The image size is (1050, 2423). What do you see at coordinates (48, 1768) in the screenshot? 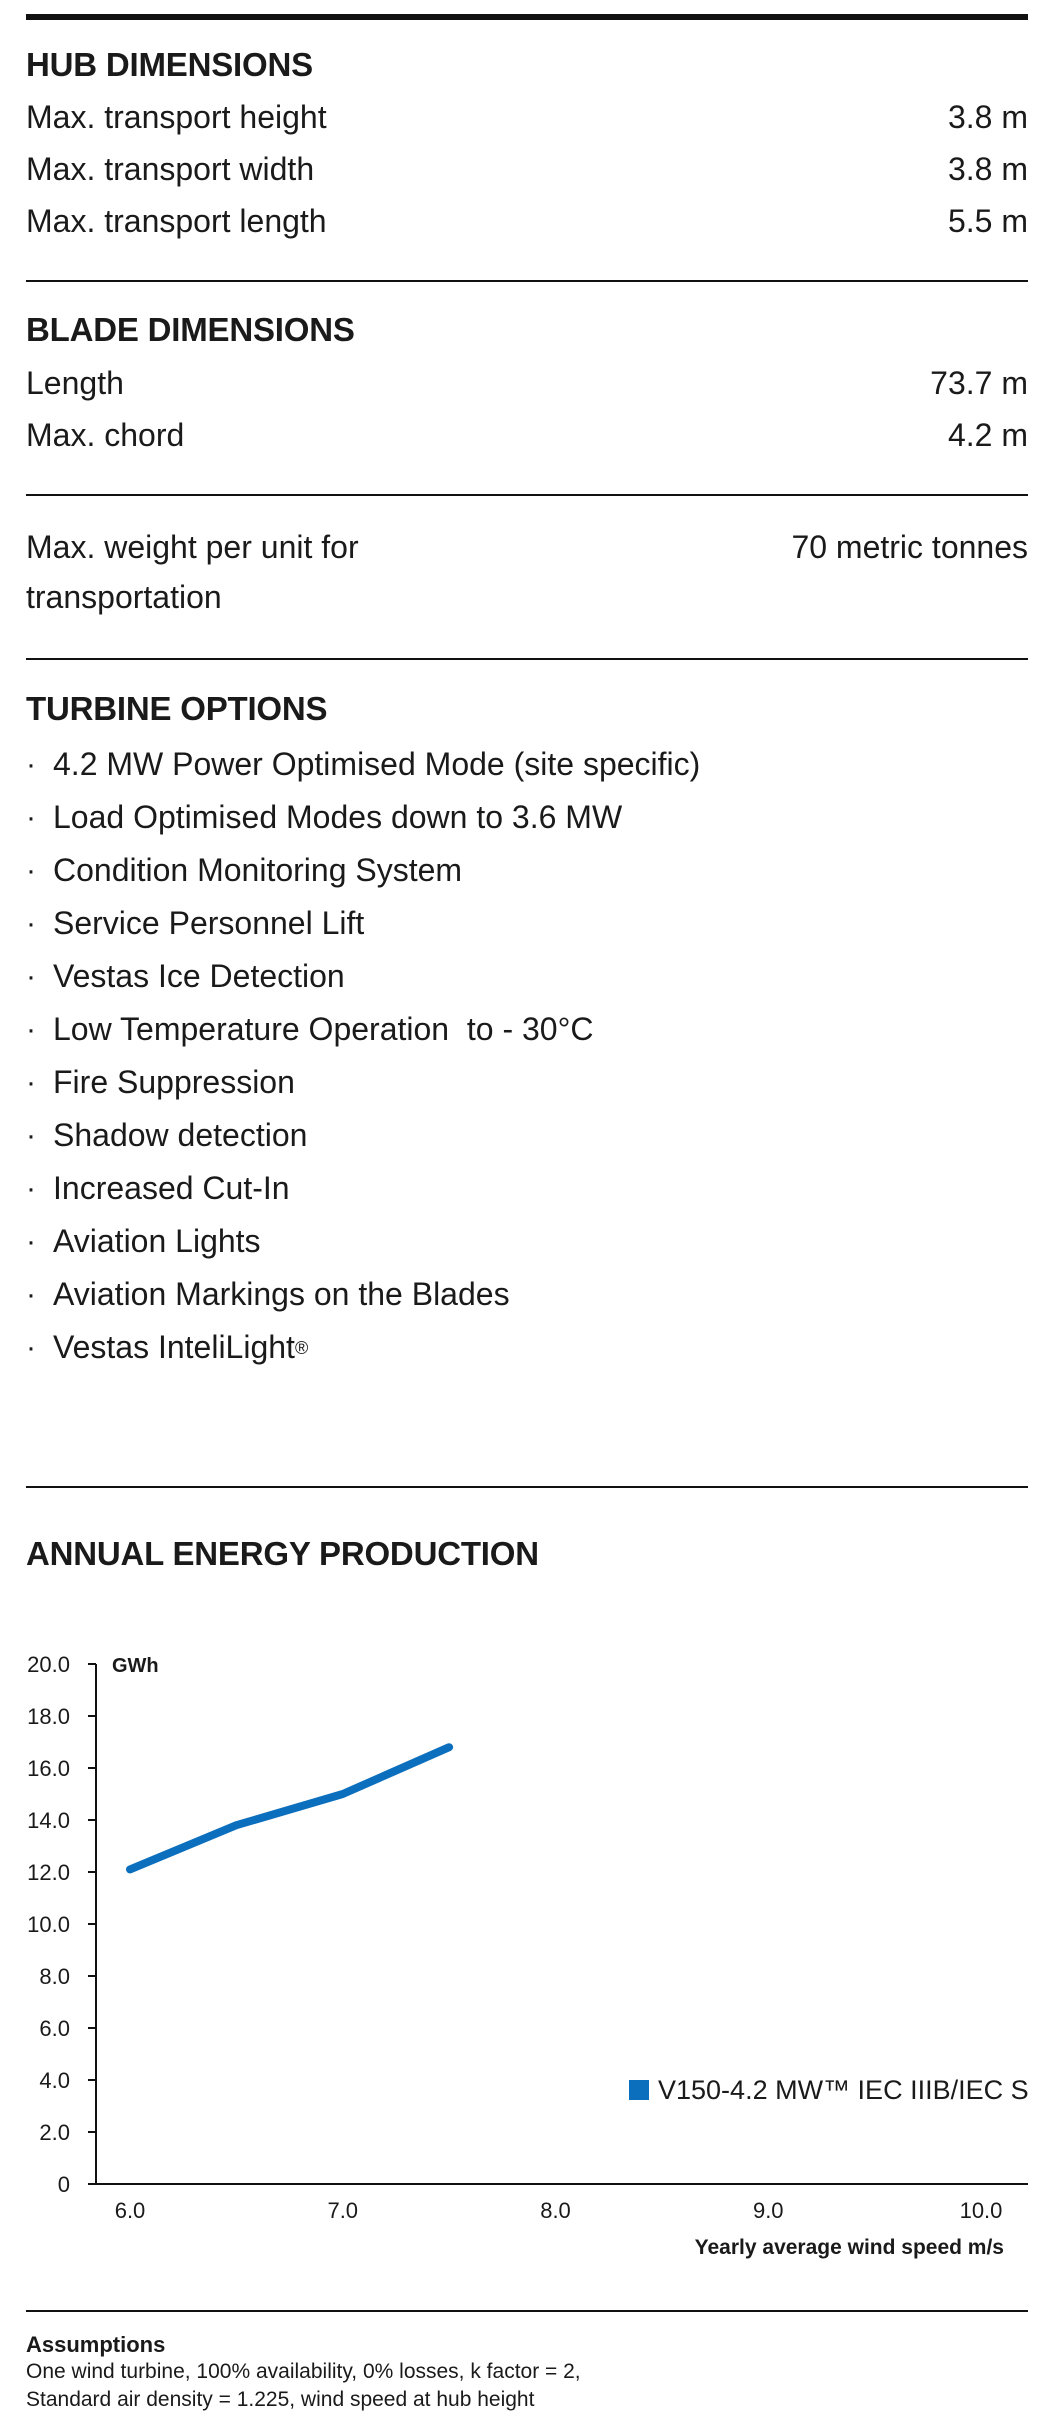
I see `y-tick-label: 16.0` at bounding box center [48, 1768].